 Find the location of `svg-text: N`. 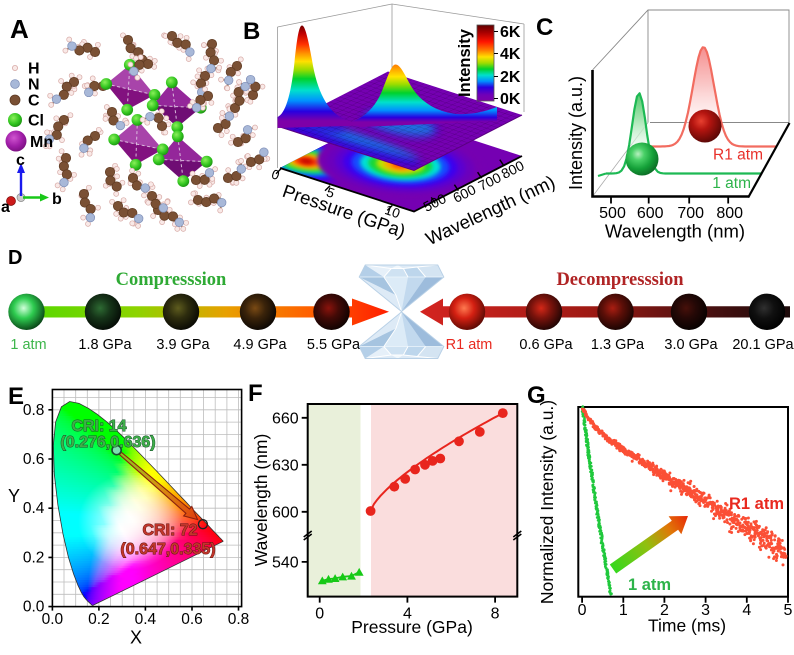

svg-text: N is located at coordinates (34, 85).